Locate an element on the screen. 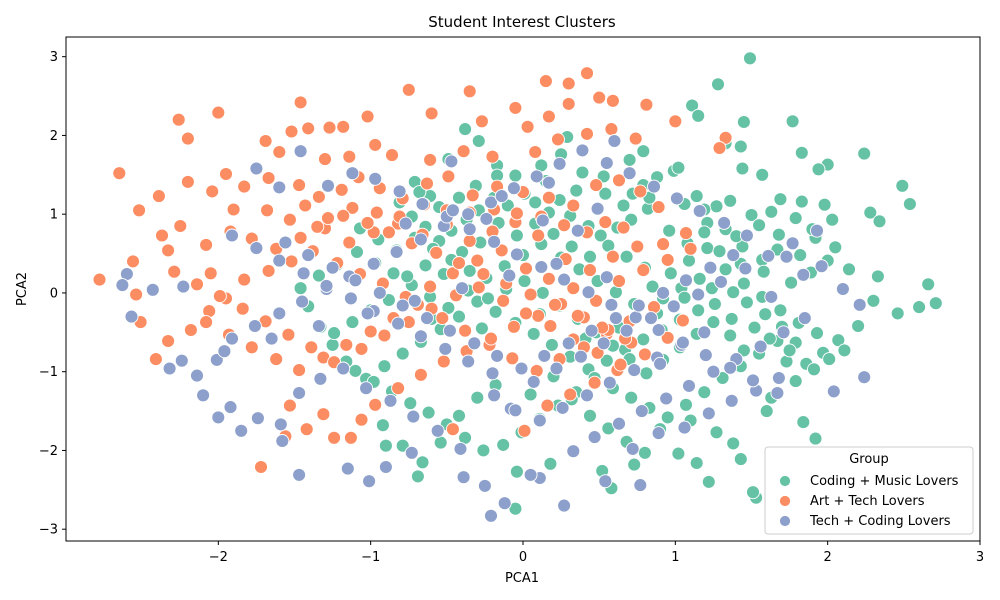 The width and height of the screenshot is (1000, 600). legend-label-tech-coding: Tech + Coding Lovers is located at coordinates (880, 521).